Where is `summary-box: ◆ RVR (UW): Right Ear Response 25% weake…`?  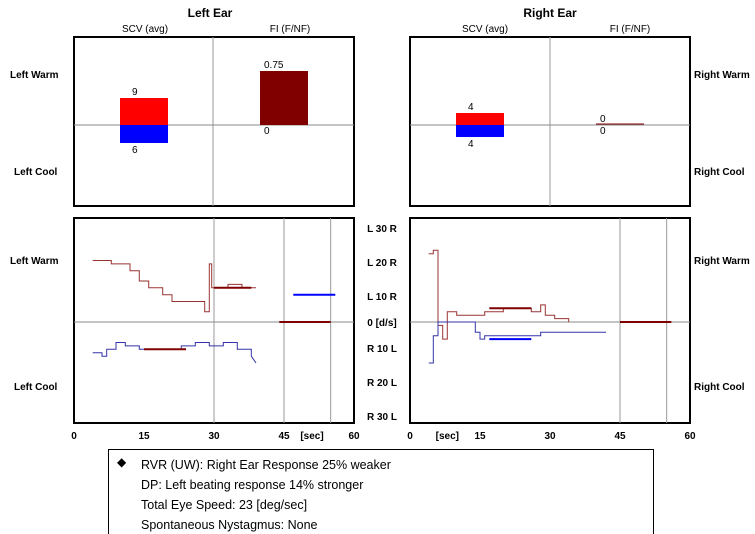
summary-box: ◆ RVR (UW): Right Ear Response 25% weake… is located at coordinates (381, 491).